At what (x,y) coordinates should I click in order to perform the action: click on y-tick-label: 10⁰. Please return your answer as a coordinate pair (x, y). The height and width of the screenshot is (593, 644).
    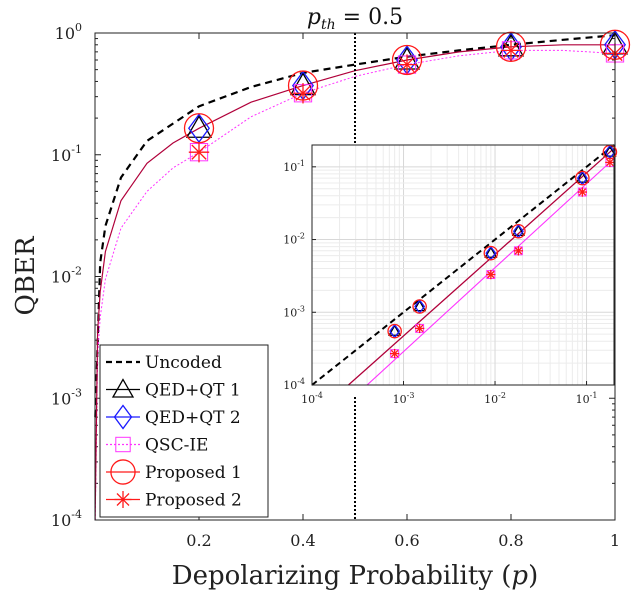
    Looking at the image, I should click on (68, 32).